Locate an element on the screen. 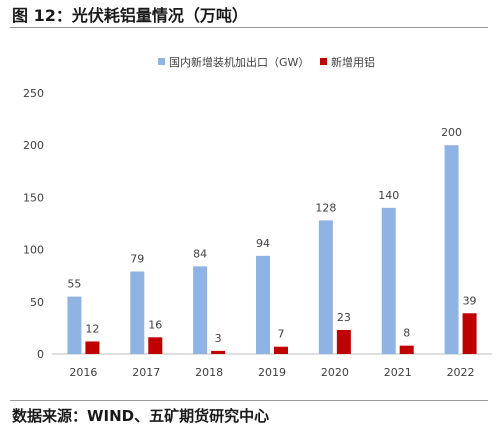  y-tick-label: 50 is located at coordinates (37, 302).